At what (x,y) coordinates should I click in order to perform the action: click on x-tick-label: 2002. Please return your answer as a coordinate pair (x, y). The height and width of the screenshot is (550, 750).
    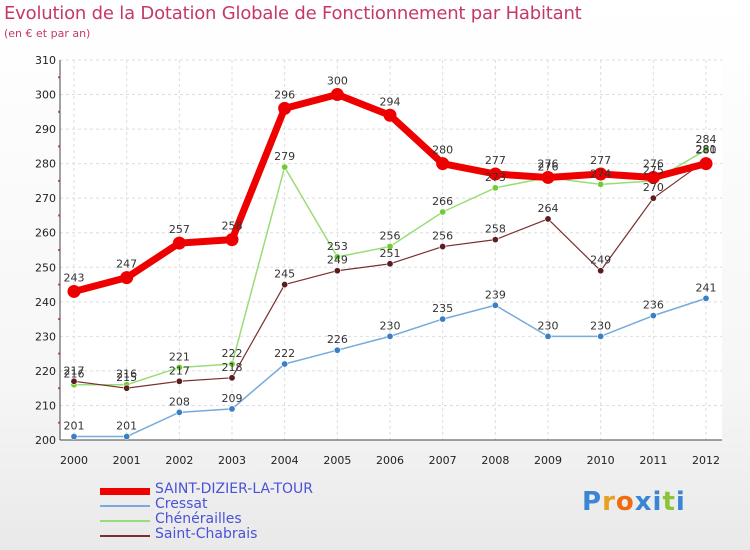
    Looking at the image, I should click on (179, 460).